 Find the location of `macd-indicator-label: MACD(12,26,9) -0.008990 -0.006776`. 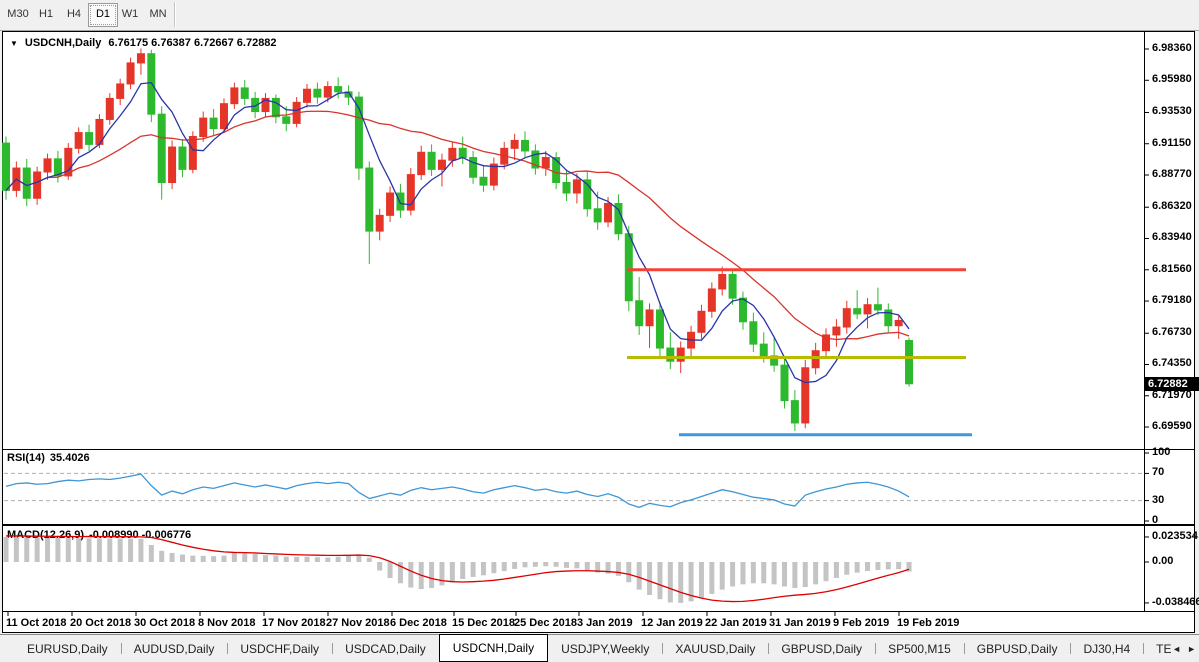

macd-indicator-label: MACD(12,26,9) -0.008990 -0.006776 is located at coordinates (99, 535).